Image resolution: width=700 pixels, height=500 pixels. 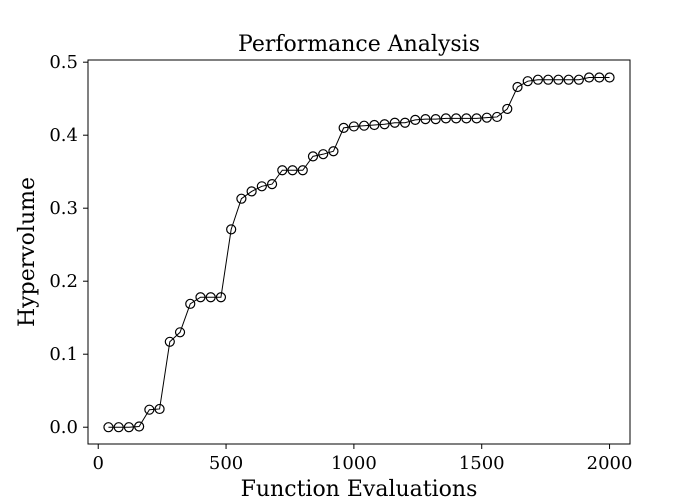 What do you see at coordinates (97, 463) in the screenshot?
I see `x-tick-label: 0` at bounding box center [97, 463].